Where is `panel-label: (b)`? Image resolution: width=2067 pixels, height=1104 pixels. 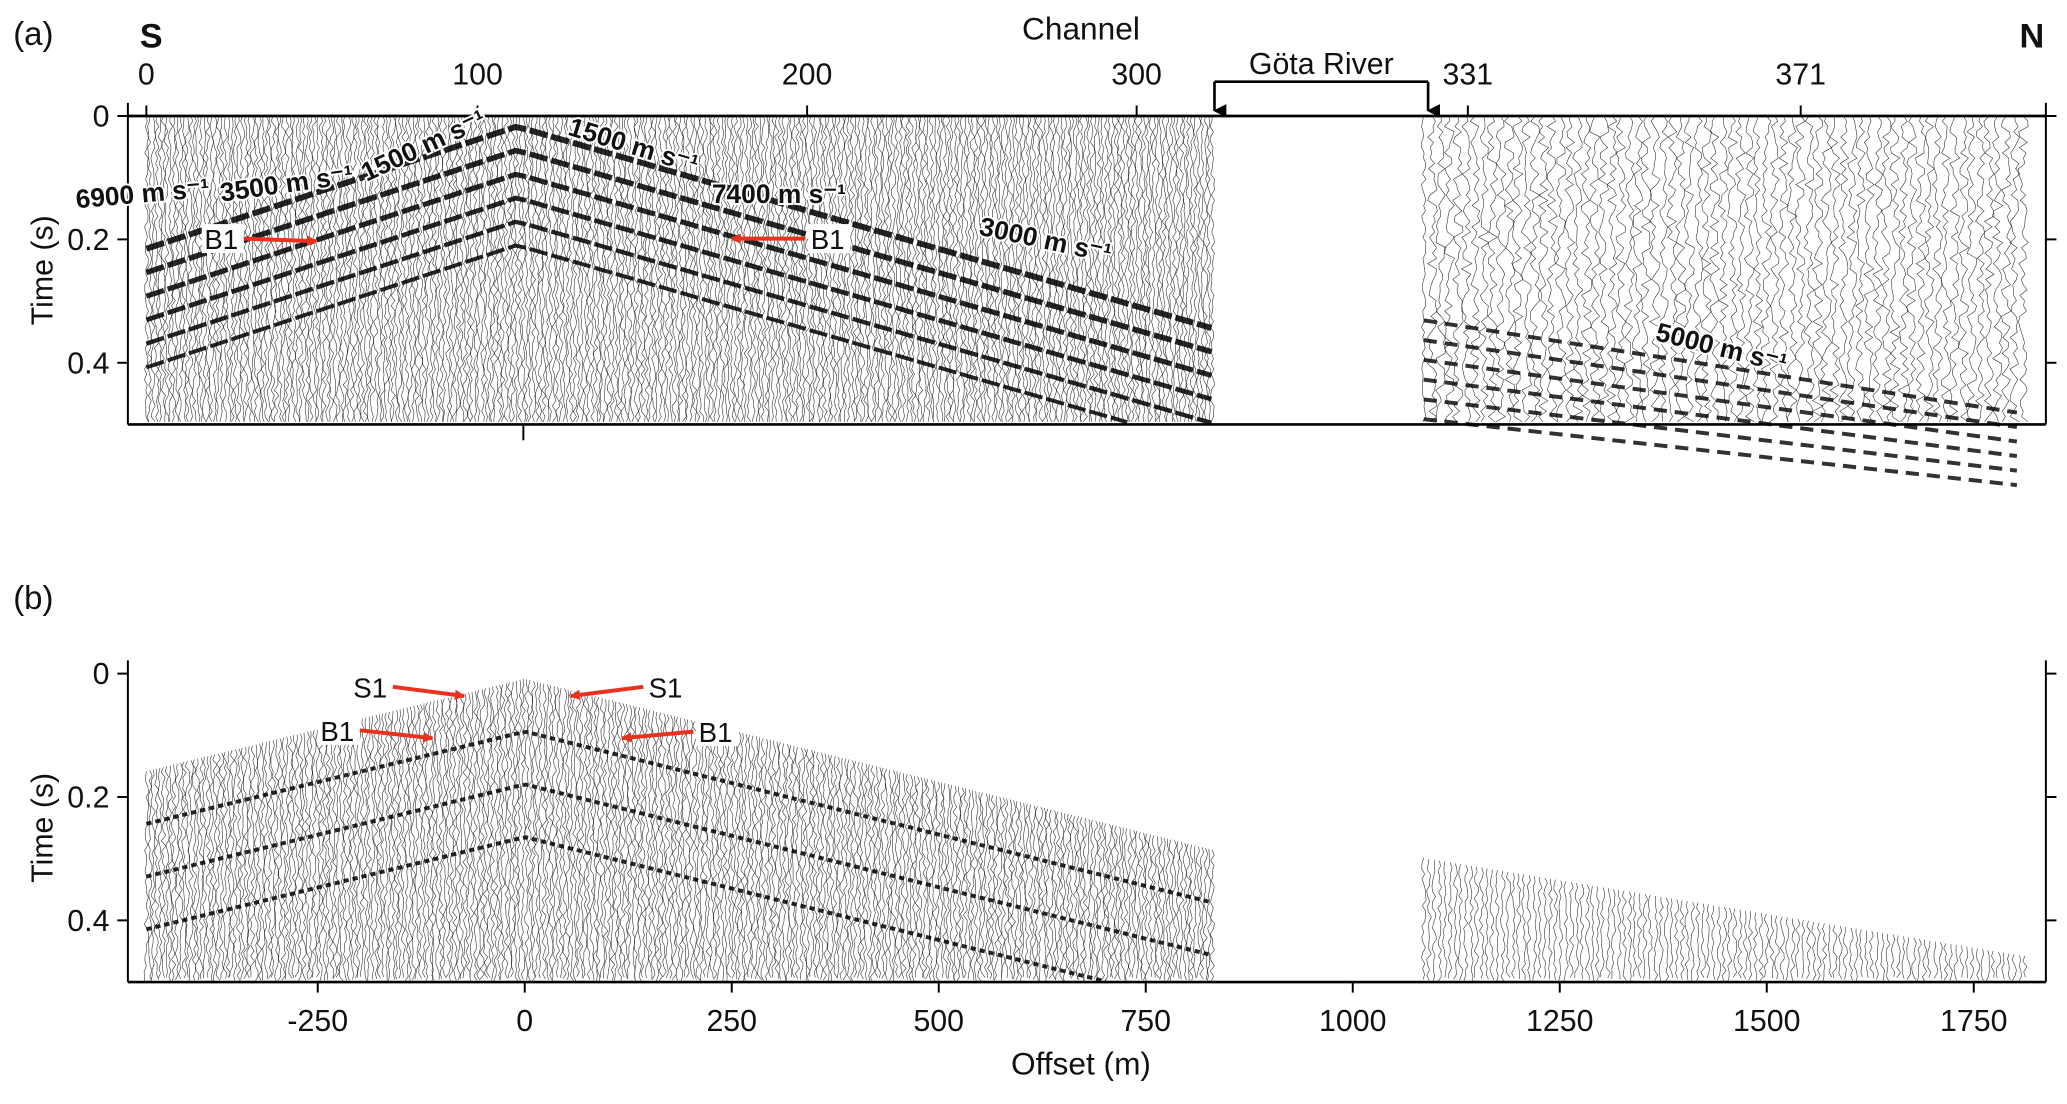 panel-label: (b) is located at coordinates (33, 597).